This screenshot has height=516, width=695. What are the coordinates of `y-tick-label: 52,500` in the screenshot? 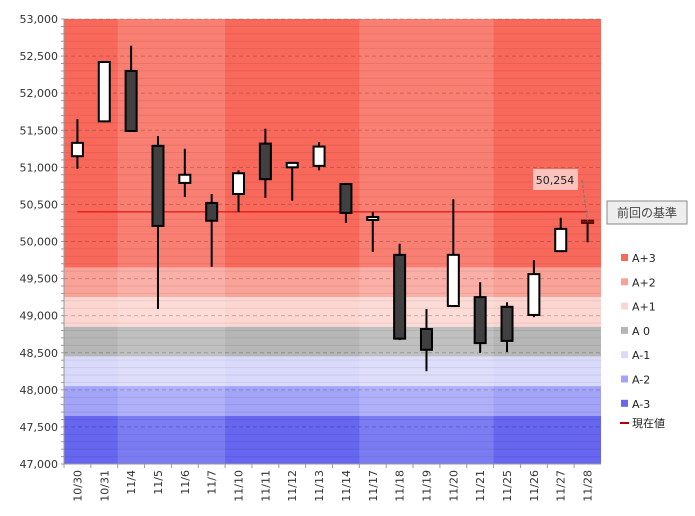 It's located at (39, 56).